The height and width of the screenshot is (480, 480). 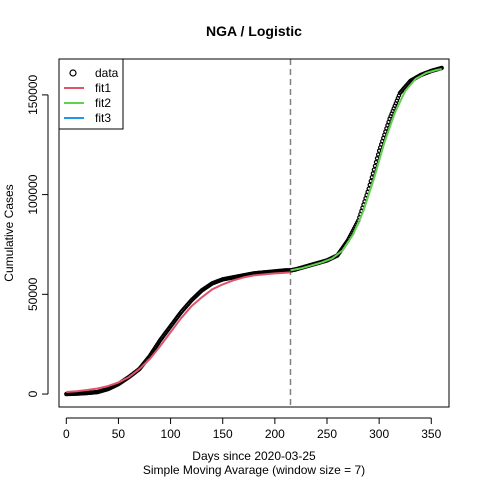 I want to click on legend-label-fit2: fit2, so click(x=103, y=103).